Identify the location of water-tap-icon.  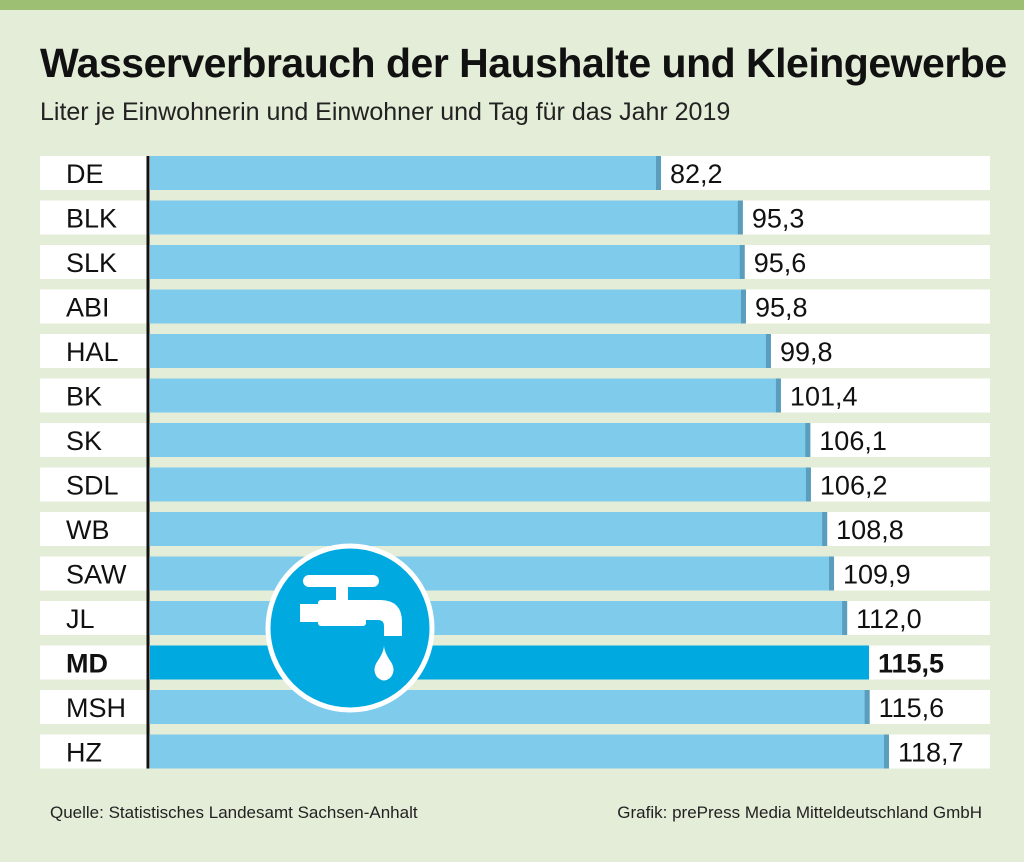
(350, 628).